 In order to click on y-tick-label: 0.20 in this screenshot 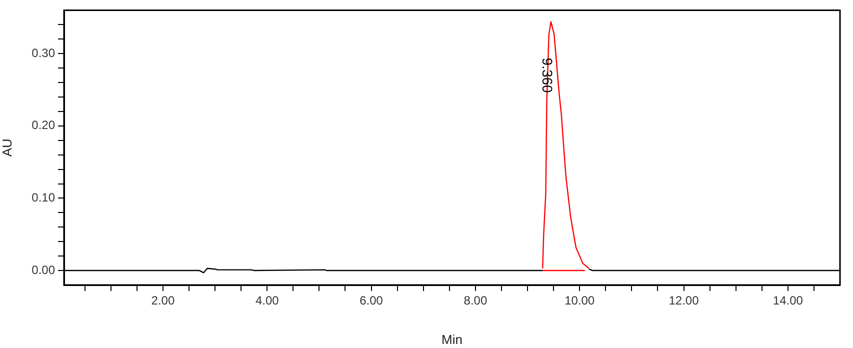, I will do `click(44, 125)`.